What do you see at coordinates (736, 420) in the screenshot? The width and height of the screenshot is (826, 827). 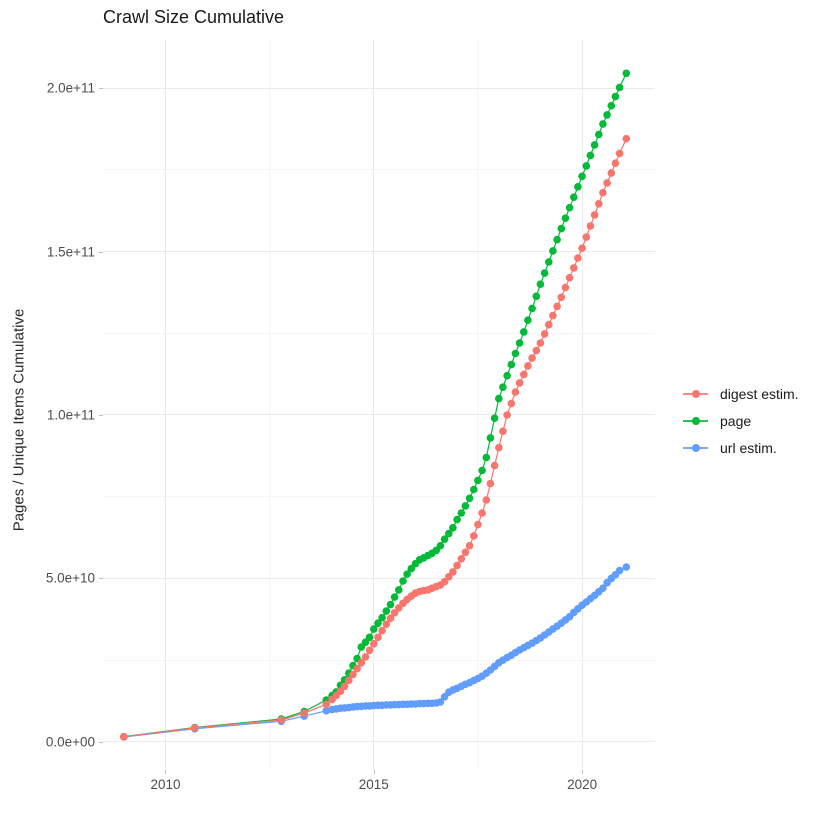 I see `legend-label: page` at bounding box center [736, 420].